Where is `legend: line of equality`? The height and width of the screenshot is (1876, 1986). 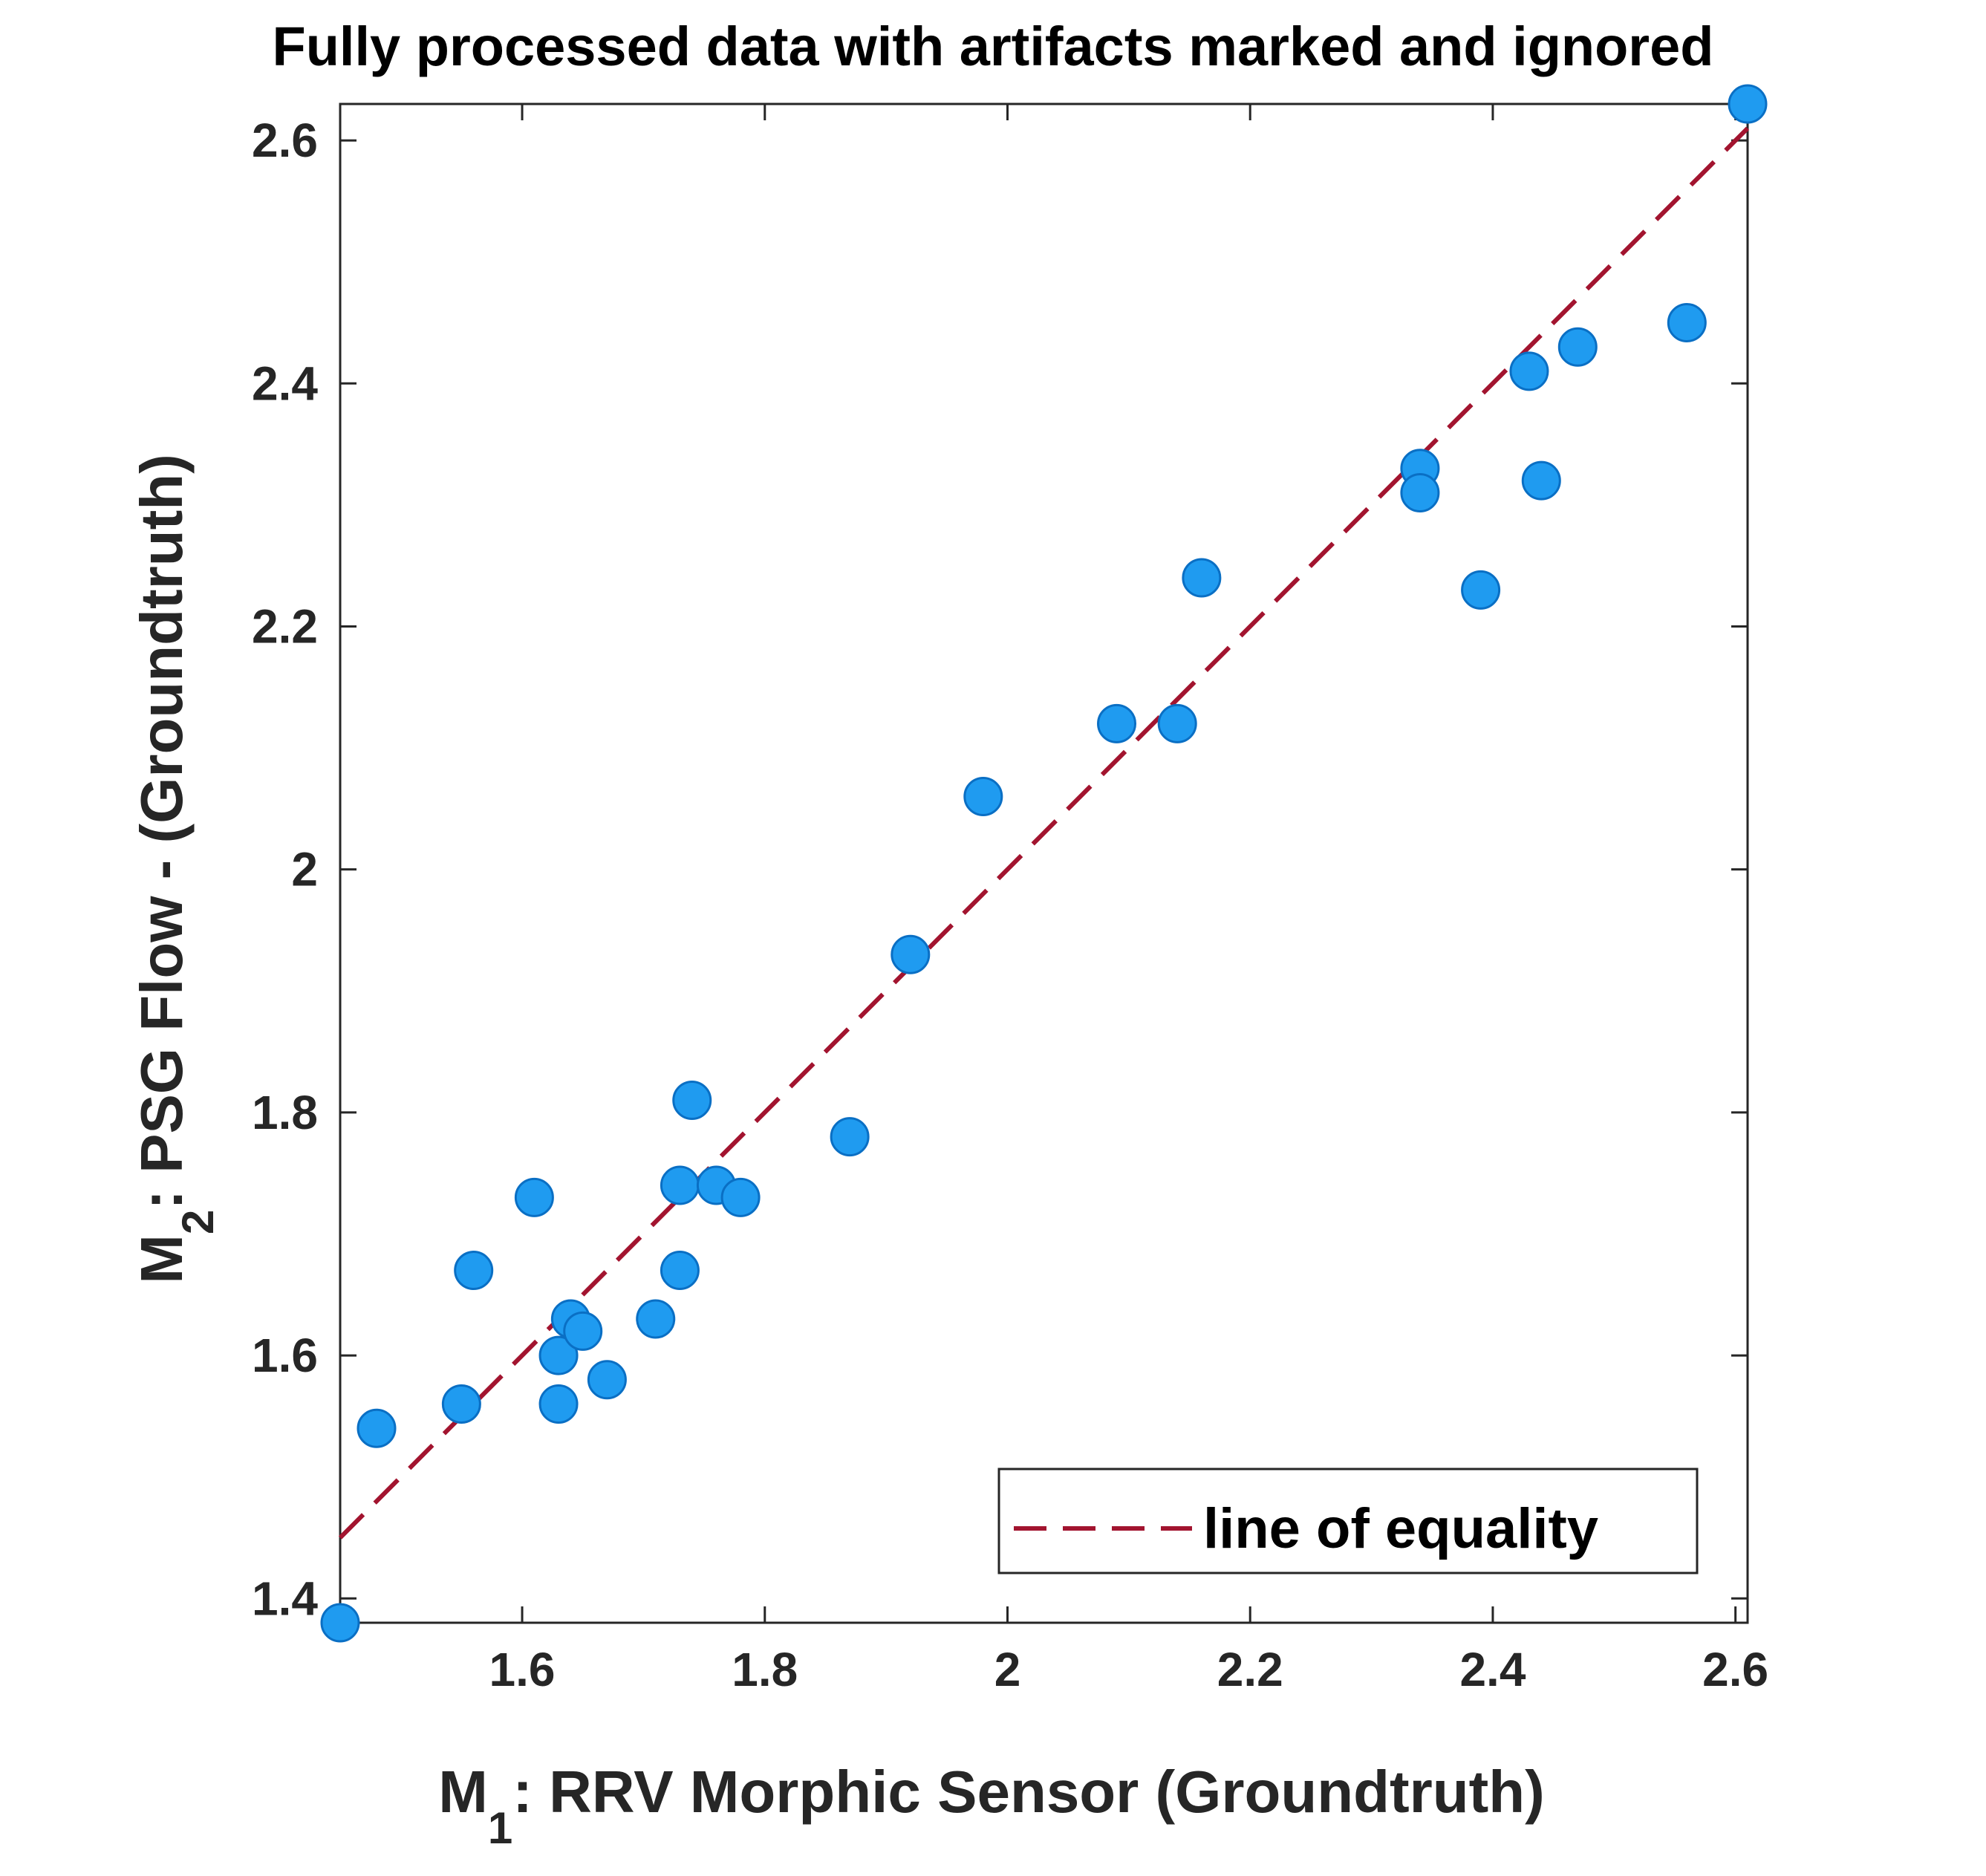
legend: line of equality is located at coordinates (1348, 1521).